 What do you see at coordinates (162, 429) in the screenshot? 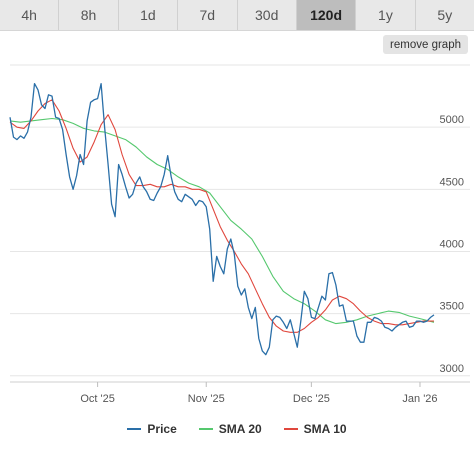
I see `legend-label-price: Price` at bounding box center [162, 429].